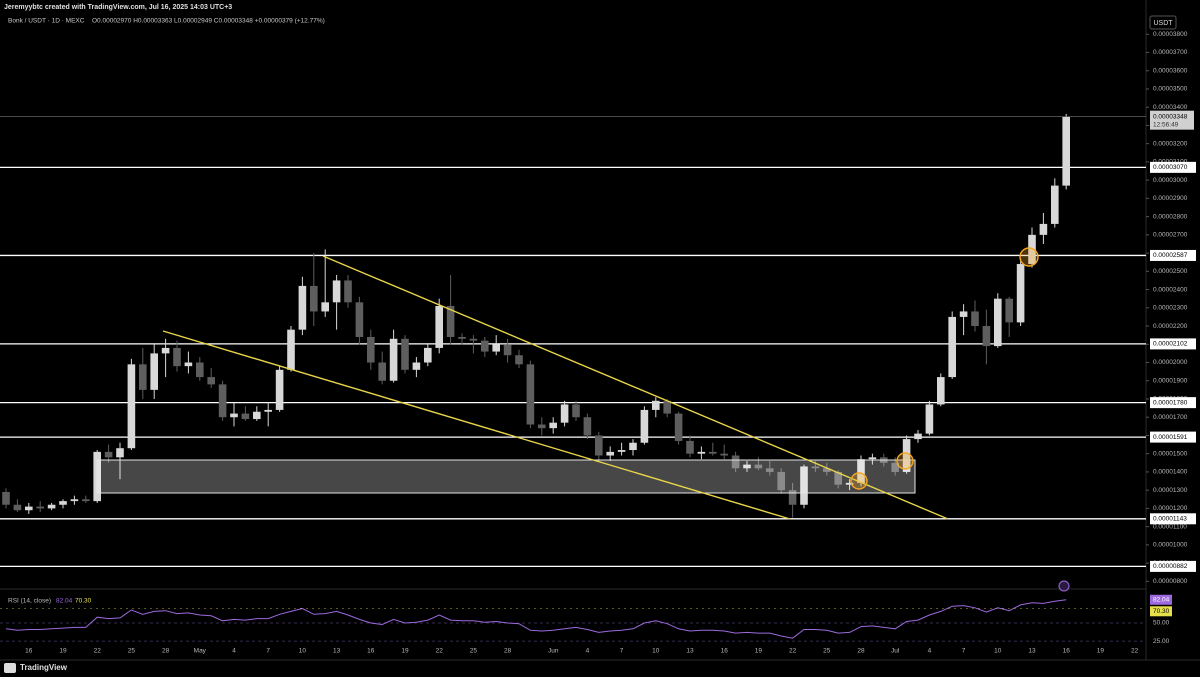 This screenshot has height=677, width=1200. I want to click on y-tick-label: 0.00003000, so click(1170, 180).